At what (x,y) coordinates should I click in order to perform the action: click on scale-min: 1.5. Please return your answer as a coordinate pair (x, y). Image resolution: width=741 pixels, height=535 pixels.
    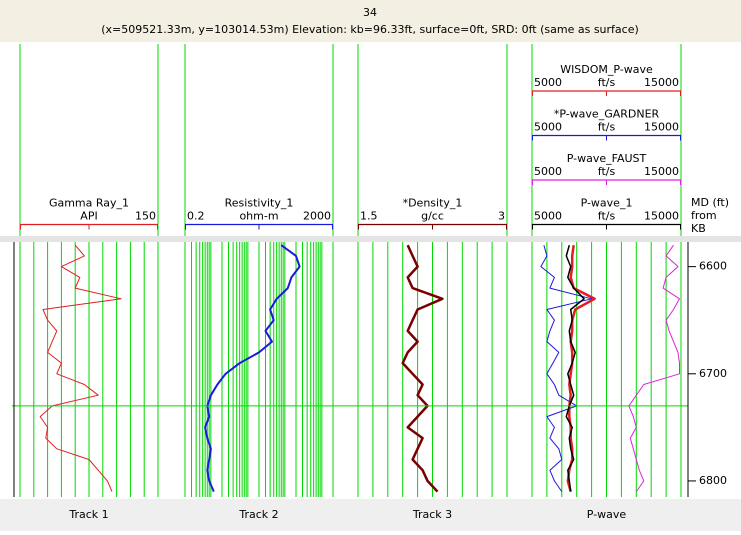
    Looking at the image, I should click on (369, 216).